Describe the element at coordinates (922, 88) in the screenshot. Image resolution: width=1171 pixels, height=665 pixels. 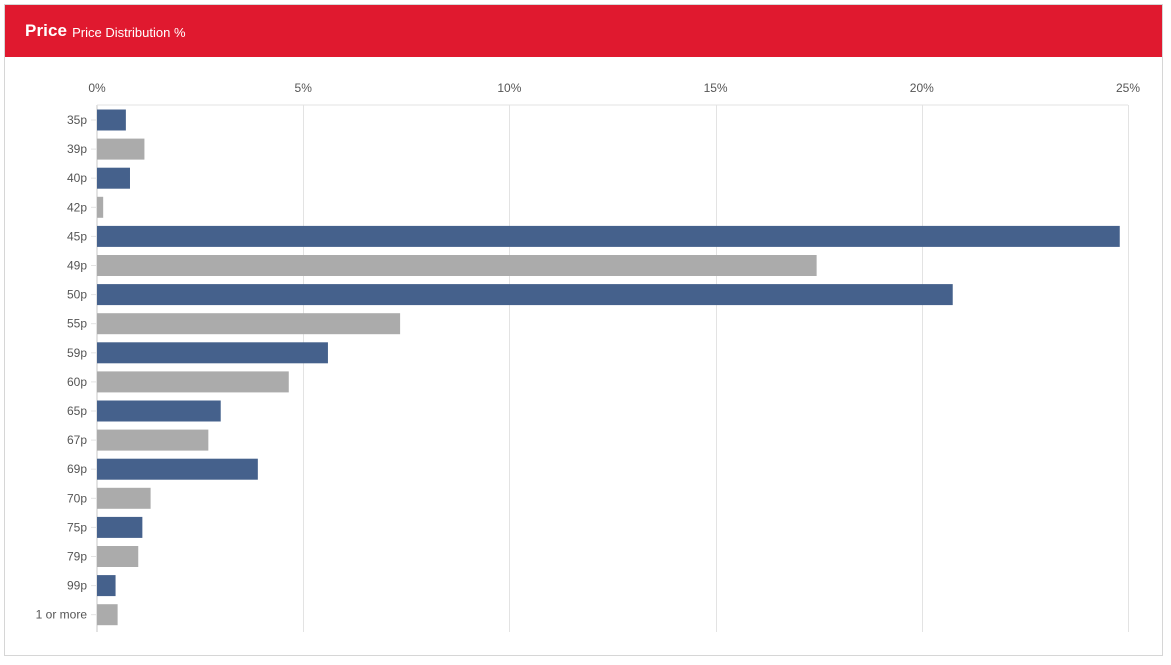
I see `x-tick-label: 20%` at that location.